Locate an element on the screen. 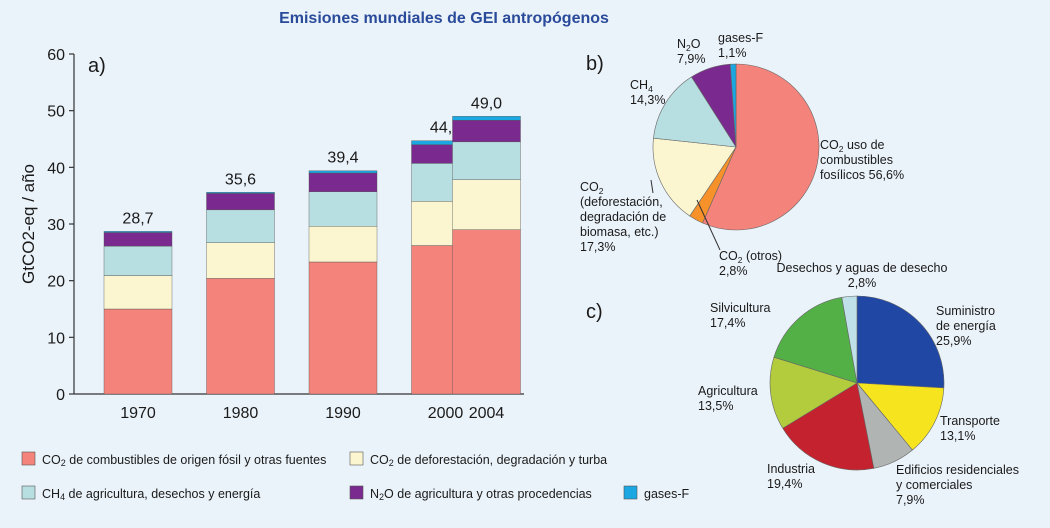 Image resolution: width=1050 pixels, height=528 pixels. bar-total-label: 28,7 is located at coordinates (137, 218).